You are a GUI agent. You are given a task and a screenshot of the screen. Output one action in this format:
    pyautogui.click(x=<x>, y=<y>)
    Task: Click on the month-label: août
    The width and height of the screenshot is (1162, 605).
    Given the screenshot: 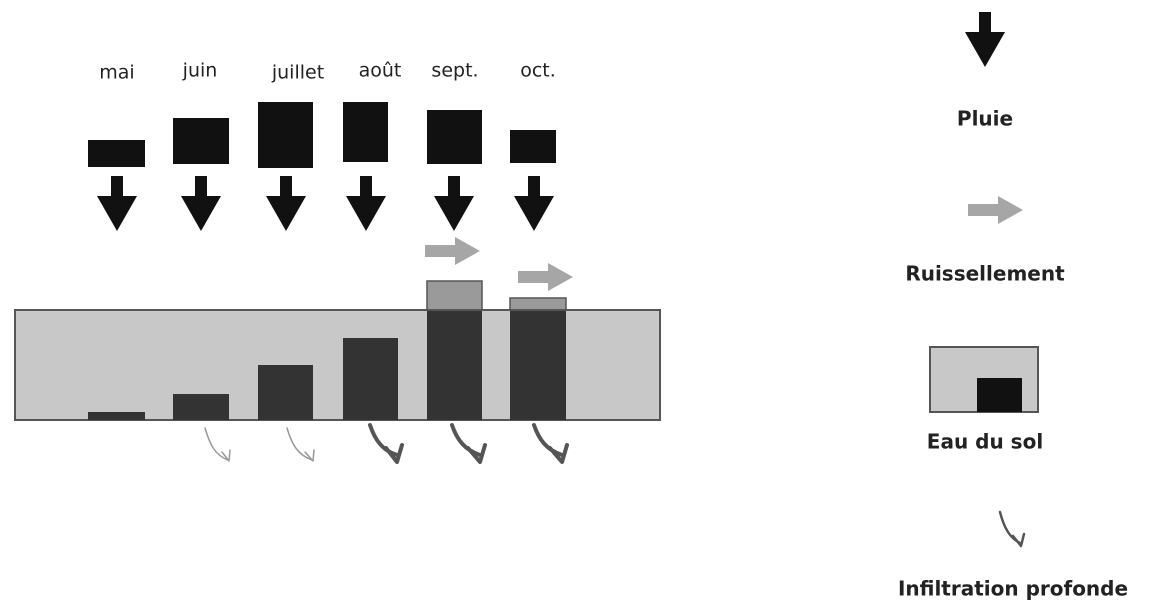 What is the action you would take?
    pyautogui.click(x=380, y=71)
    